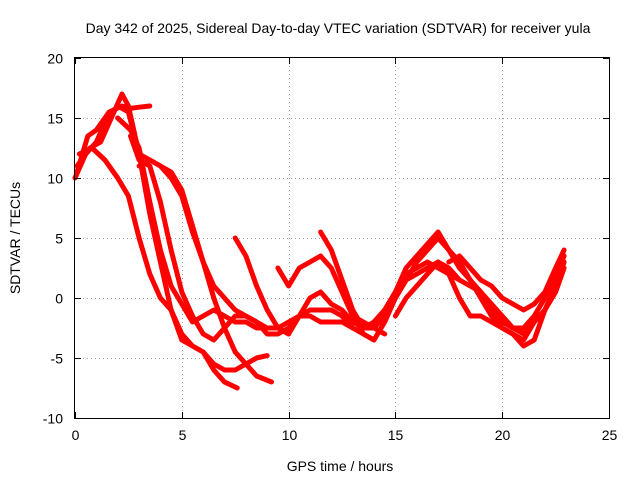 The width and height of the screenshot is (640, 480). I want to click on x-tick-label: 20, so click(503, 435).